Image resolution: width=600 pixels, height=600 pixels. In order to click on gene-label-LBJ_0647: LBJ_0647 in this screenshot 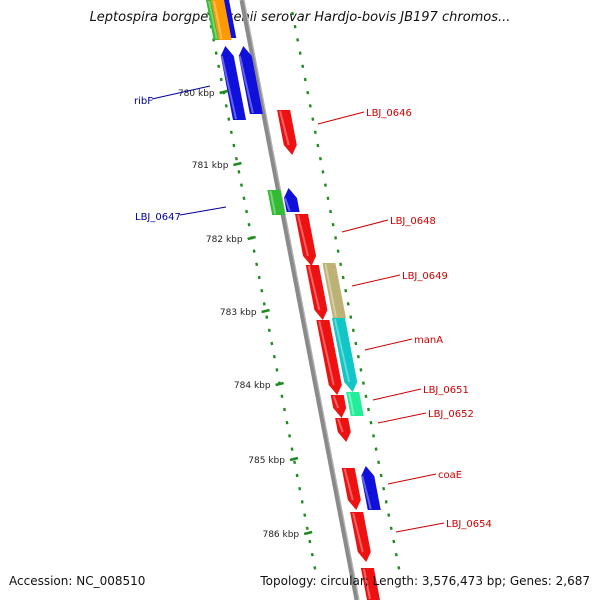, I will do `click(158, 217)`.